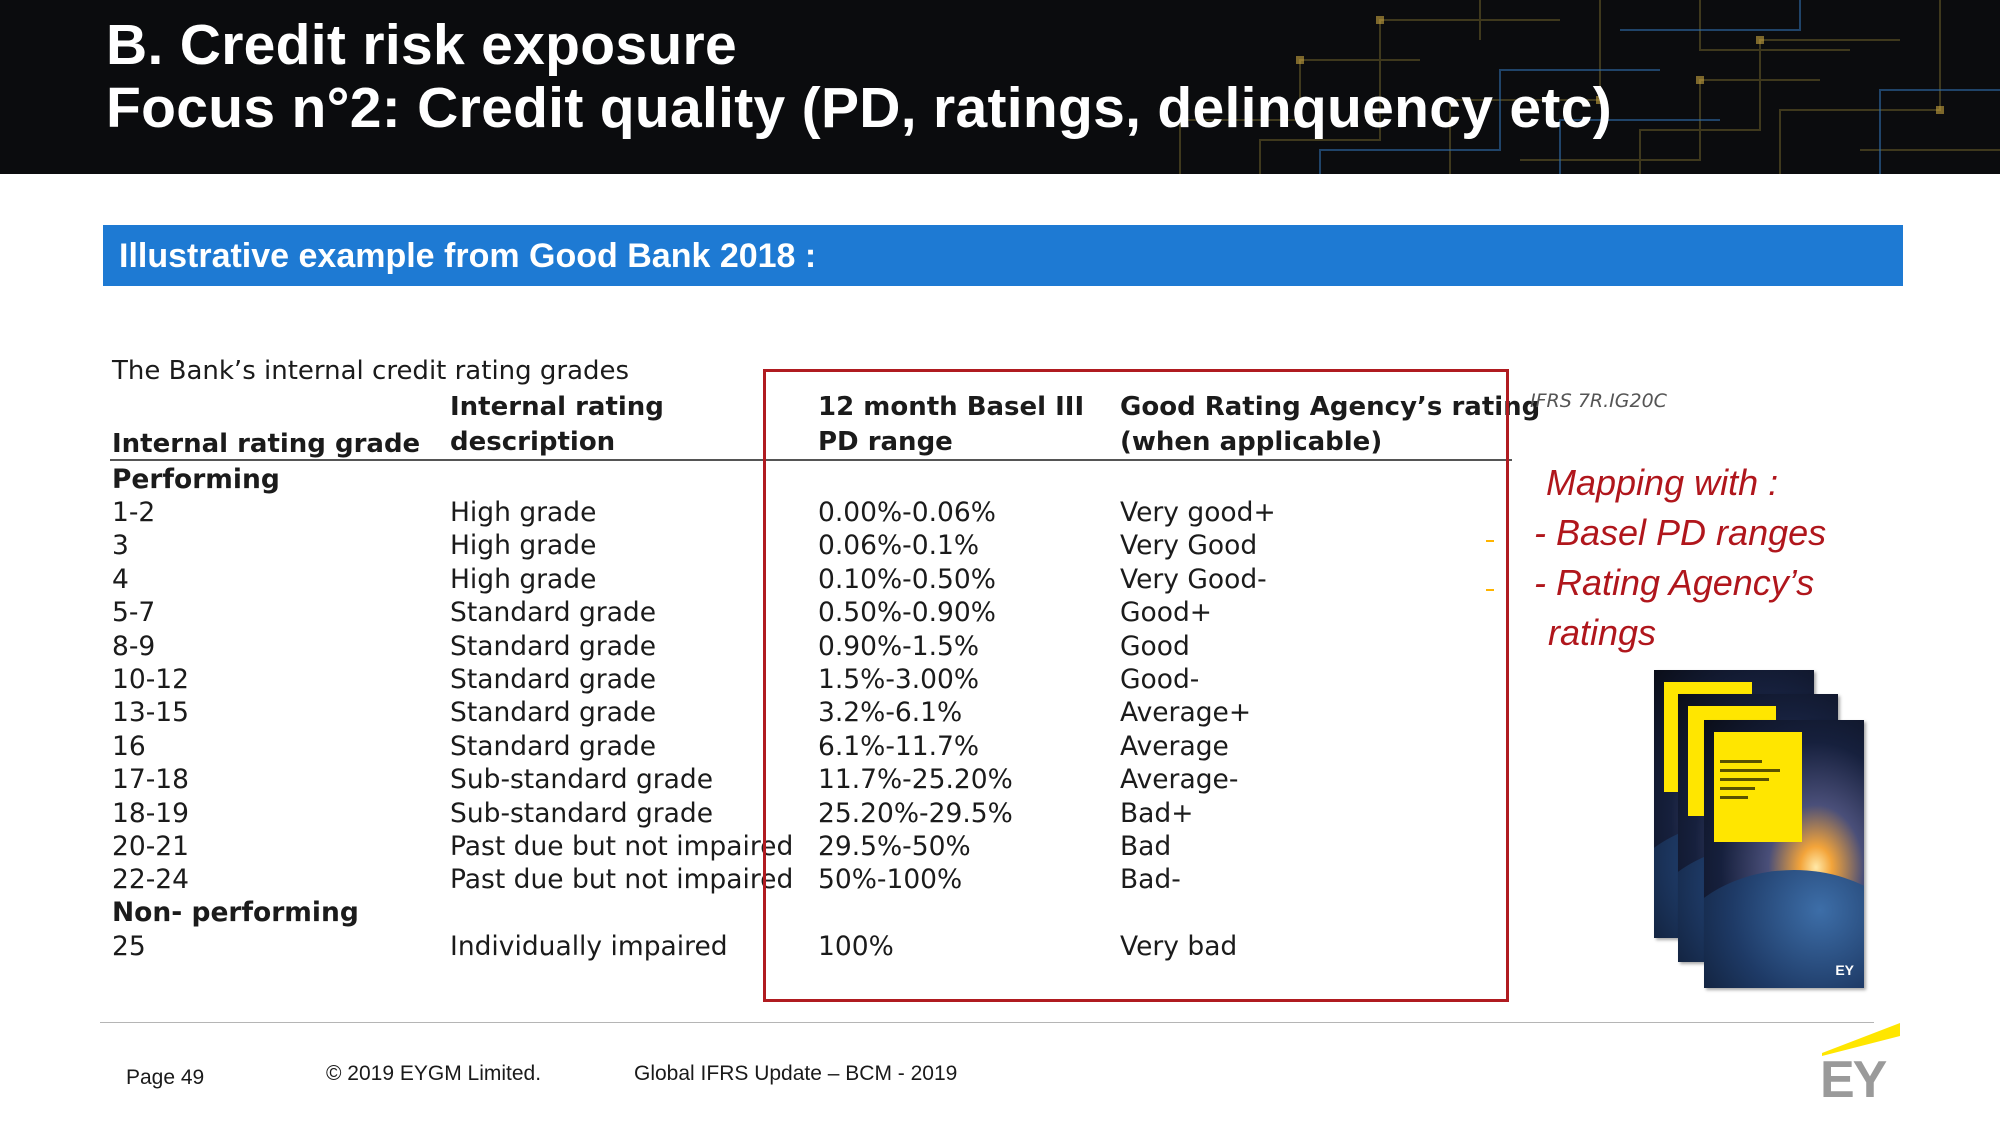 The width and height of the screenshot is (2000, 1125). What do you see at coordinates (533, 442) in the screenshot?
I see `column-header-description-line2: description` at bounding box center [533, 442].